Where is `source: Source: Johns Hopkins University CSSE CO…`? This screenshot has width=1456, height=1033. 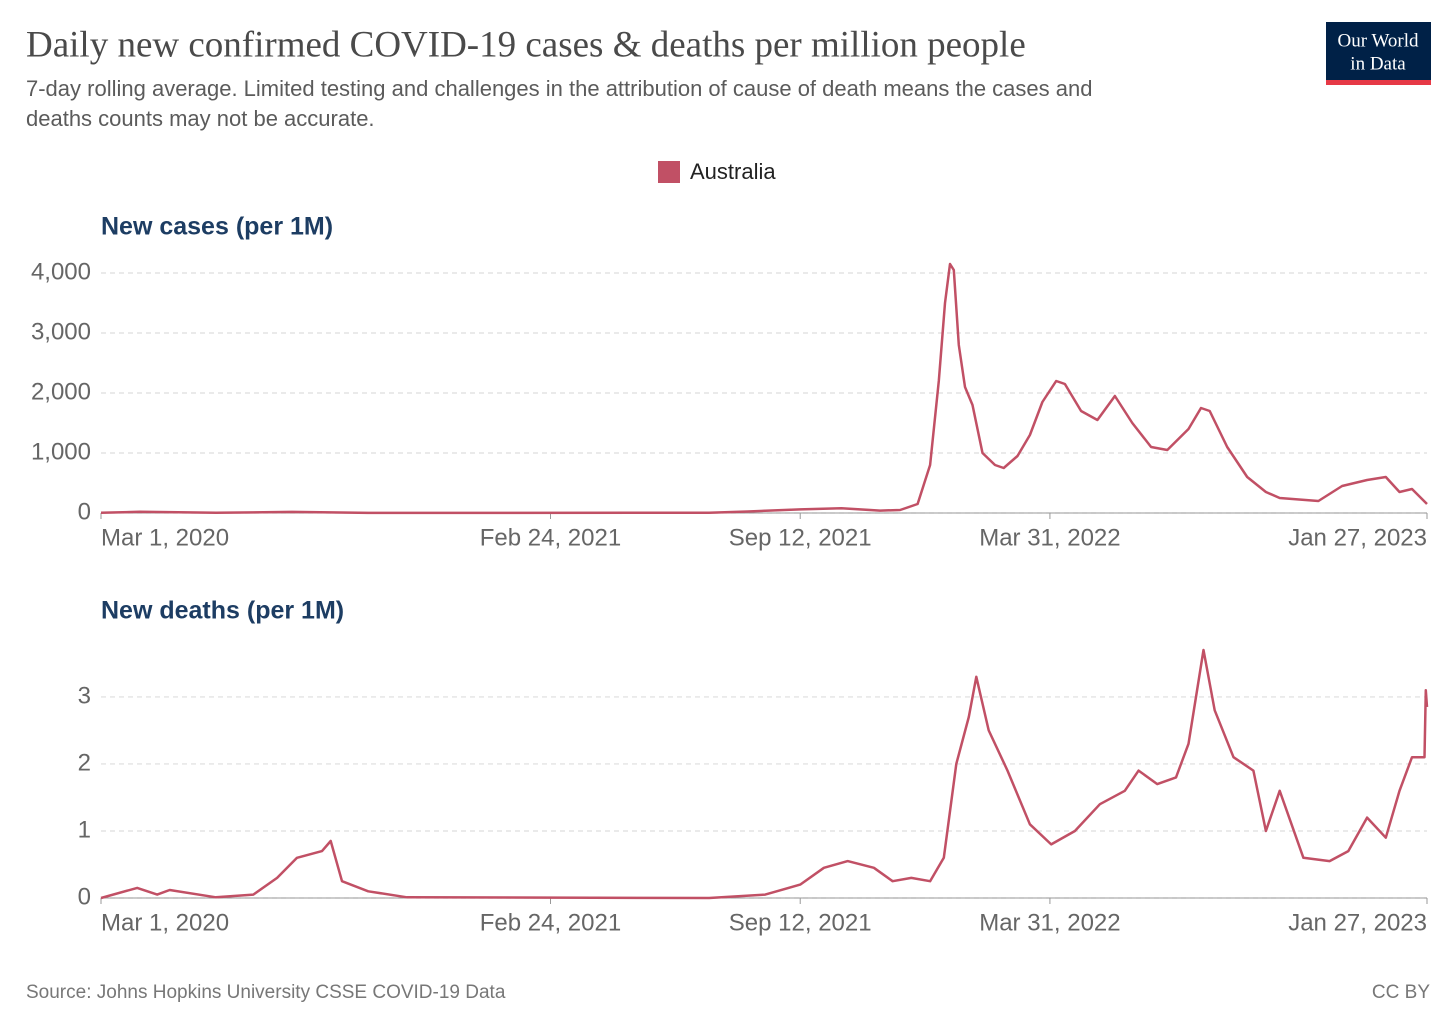 source: Source: Johns Hopkins University CSSE CO… is located at coordinates (266, 992).